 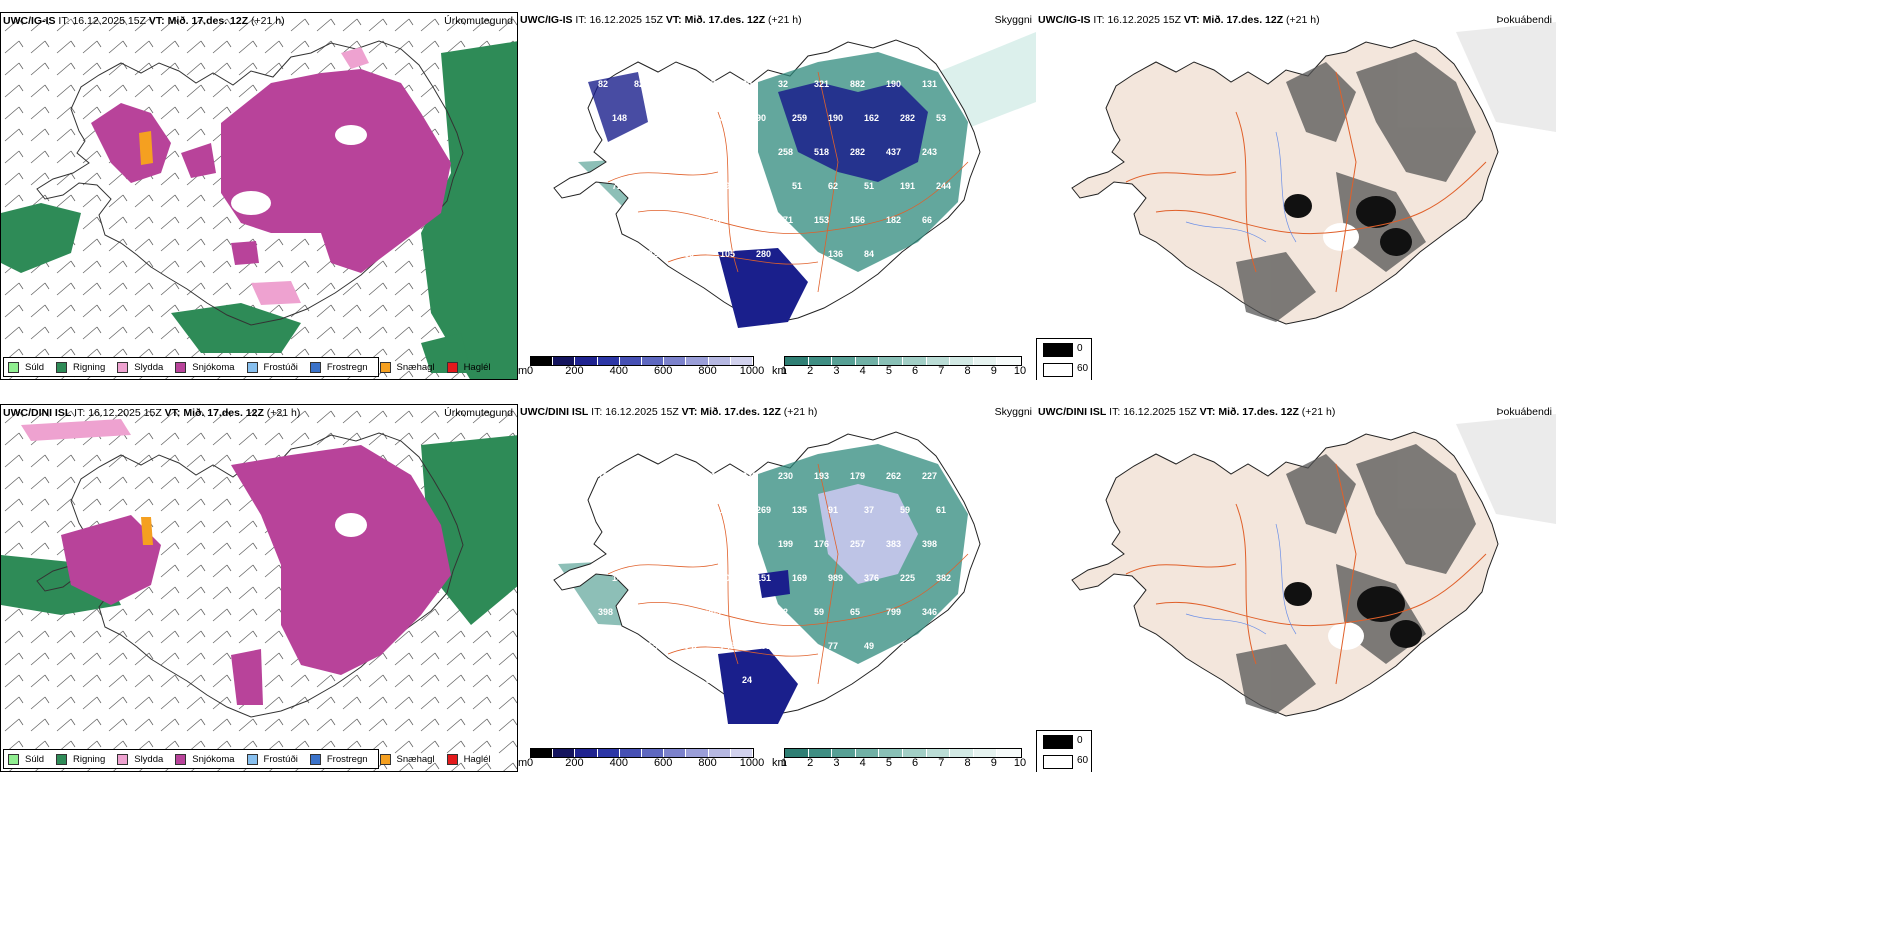 What do you see at coordinates (893, 152) in the screenshot?
I see `visibility-label: 437` at bounding box center [893, 152].